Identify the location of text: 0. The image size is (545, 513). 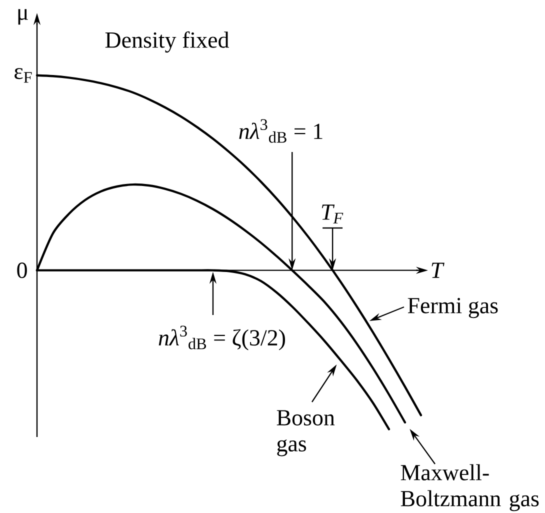
(22, 270).